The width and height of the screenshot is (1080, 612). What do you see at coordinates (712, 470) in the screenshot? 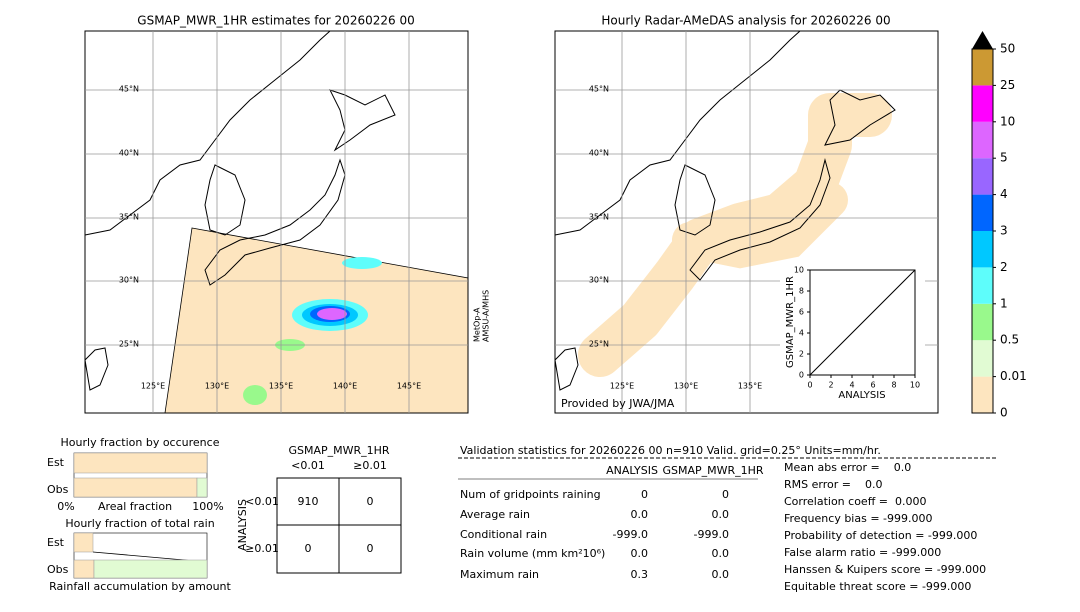
I see `column-label: GSMAP_MWR_1HR` at bounding box center [712, 470].